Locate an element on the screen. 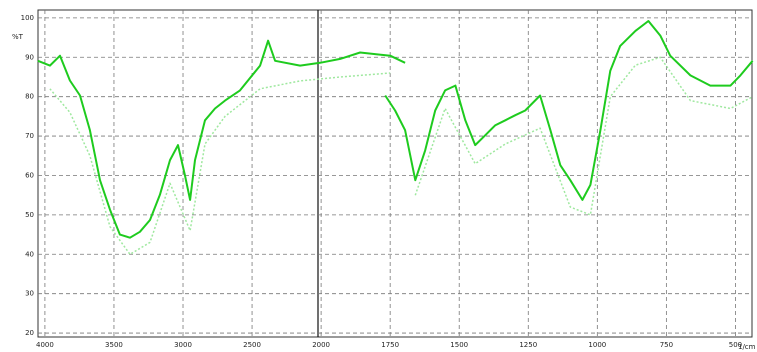 The width and height of the screenshot is (757, 352). y-tick-label: 20 is located at coordinates (29, 333).